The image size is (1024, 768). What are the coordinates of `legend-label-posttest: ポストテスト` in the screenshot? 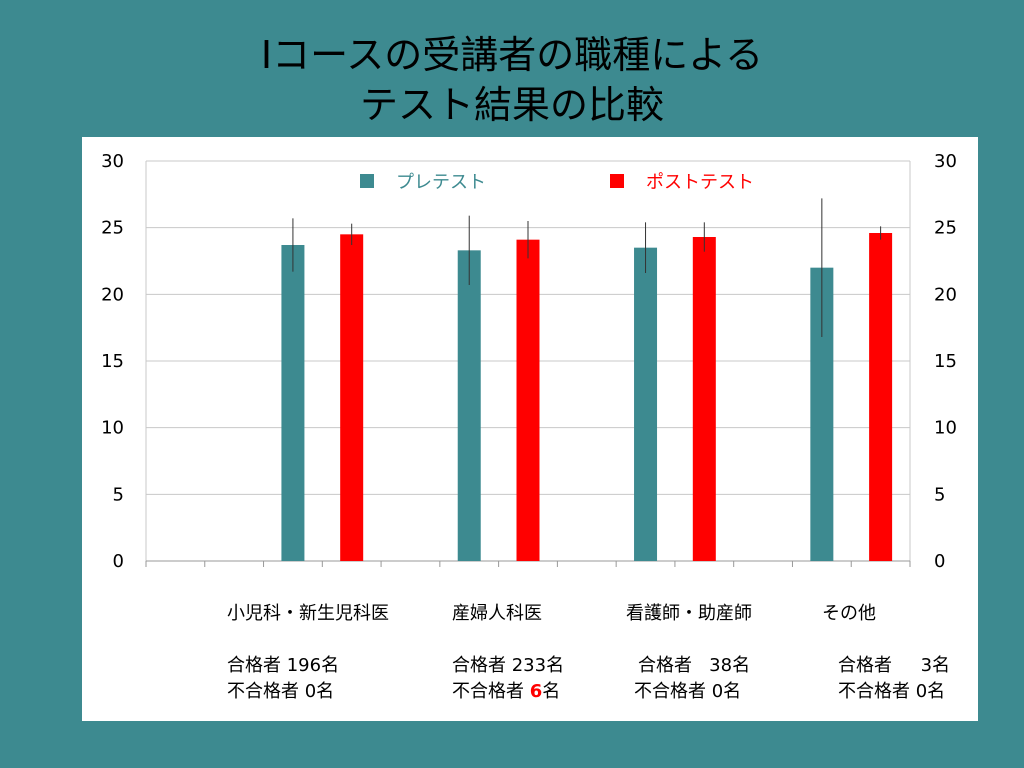 It's located at (700, 182).